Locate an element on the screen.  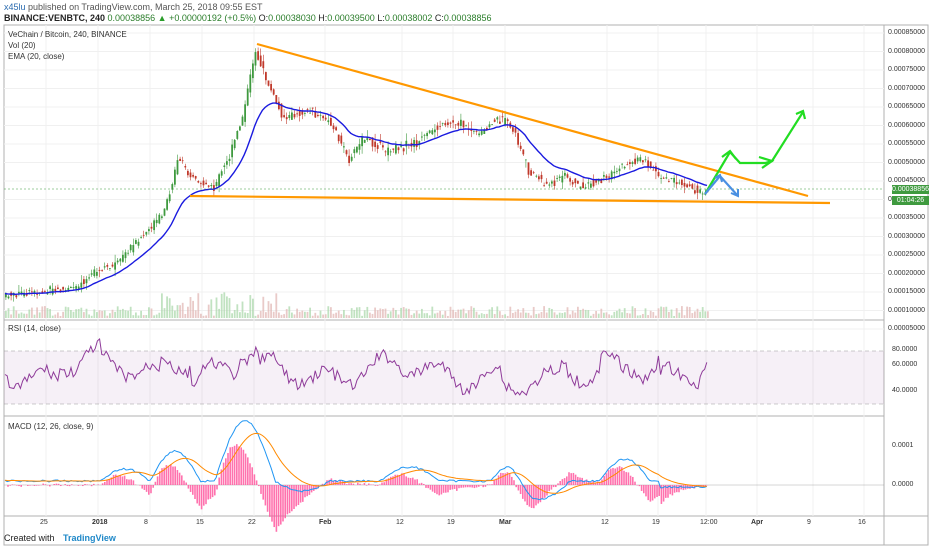
support-trendline is located at coordinates (510, 199).